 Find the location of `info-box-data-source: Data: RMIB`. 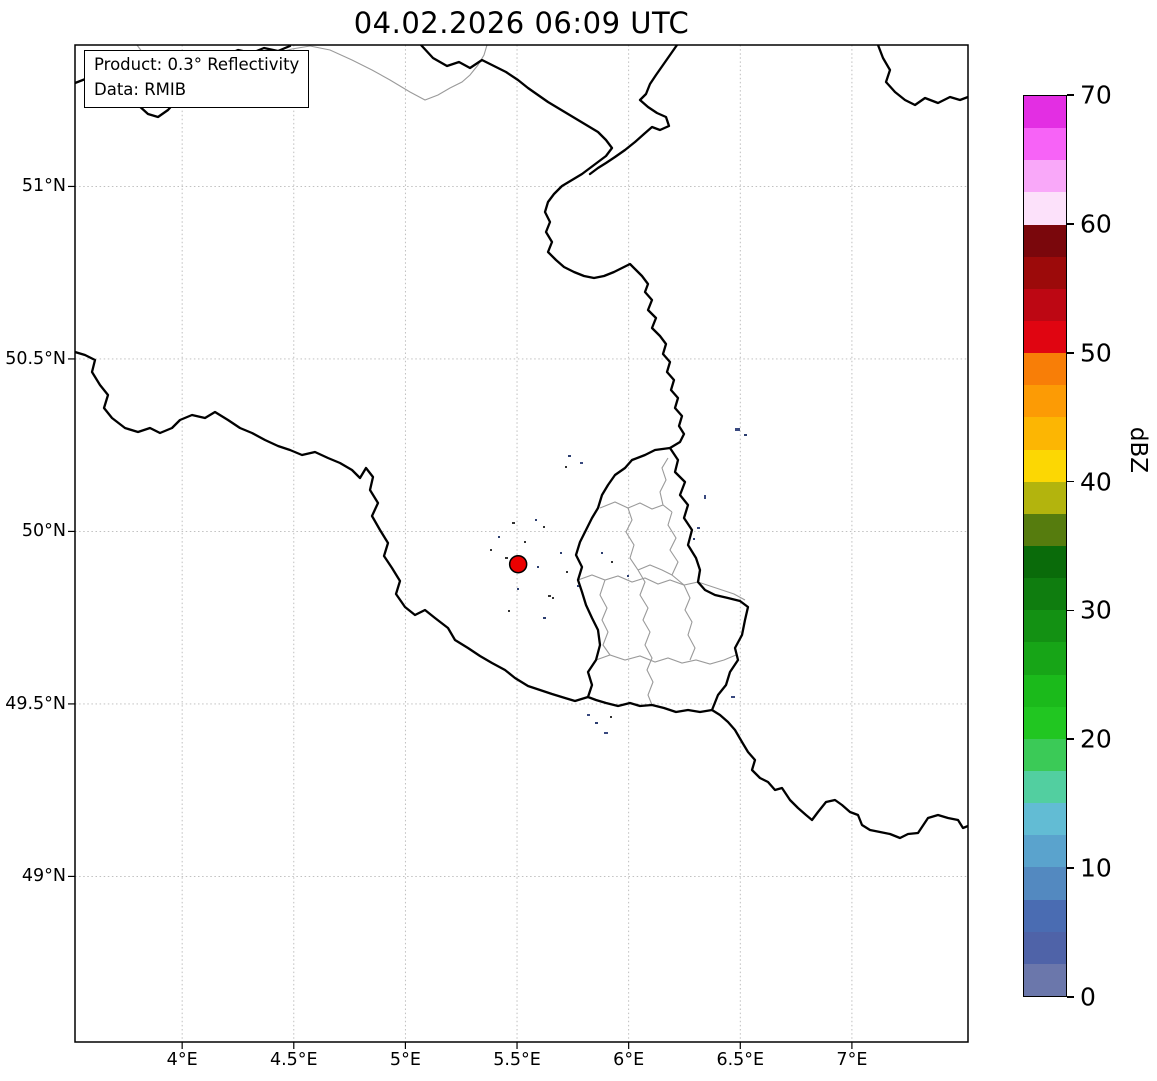

info-box-data-source: Data: RMIB is located at coordinates (140, 89).